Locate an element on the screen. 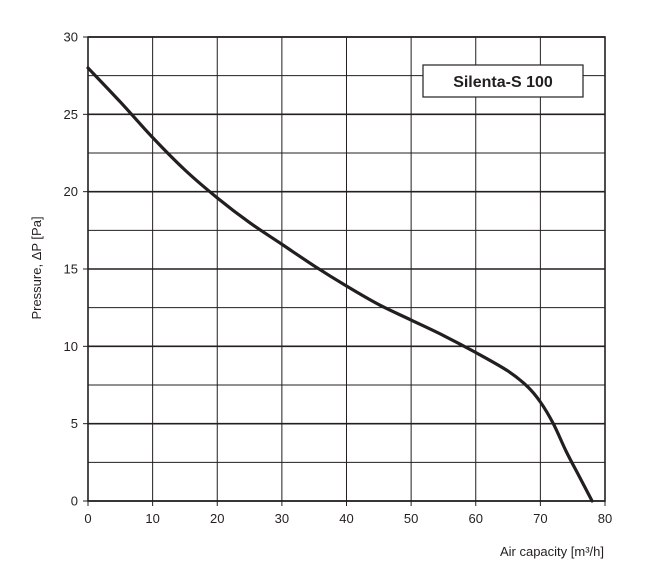 The width and height of the screenshot is (650, 575). x-tick-label: 80 is located at coordinates (605, 518).